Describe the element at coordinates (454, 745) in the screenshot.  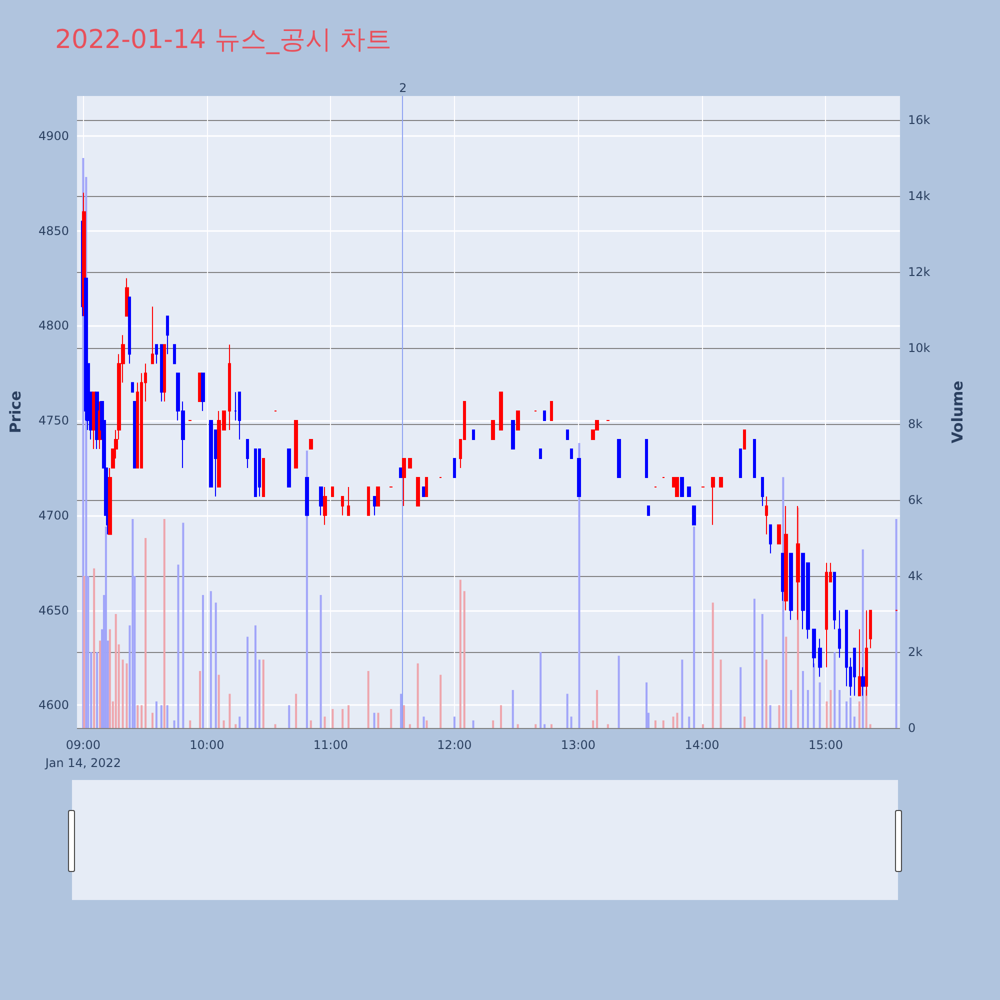
I see `x-tick-label: 12:00` at that location.